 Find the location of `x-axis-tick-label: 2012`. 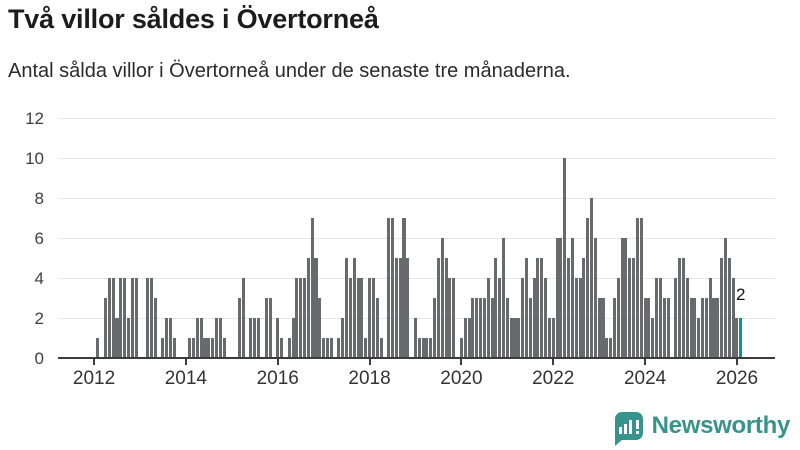

x-axis-tick-label: 2012 is located at coordinates (94, 378).